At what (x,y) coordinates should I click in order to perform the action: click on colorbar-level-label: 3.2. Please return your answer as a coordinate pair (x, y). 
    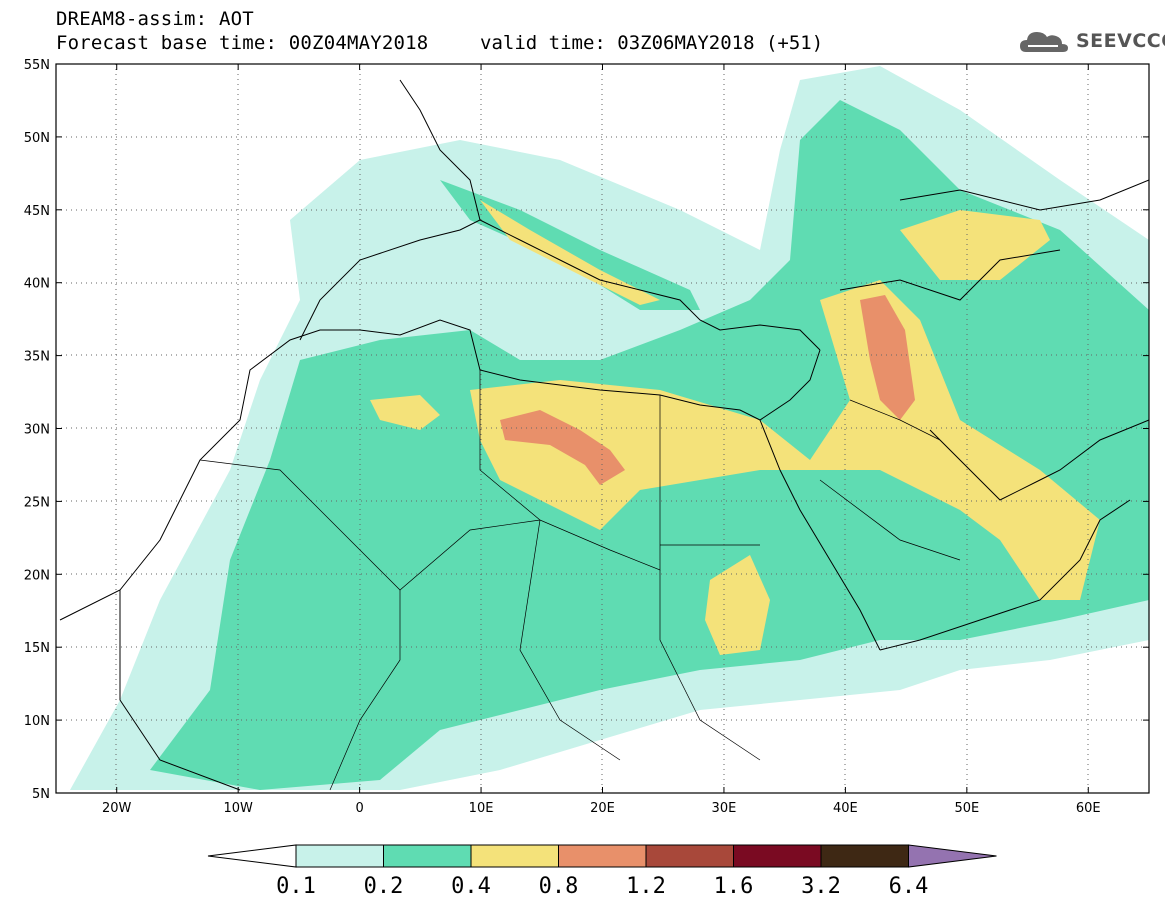
    Looking at the image, I should click on (821, 886).